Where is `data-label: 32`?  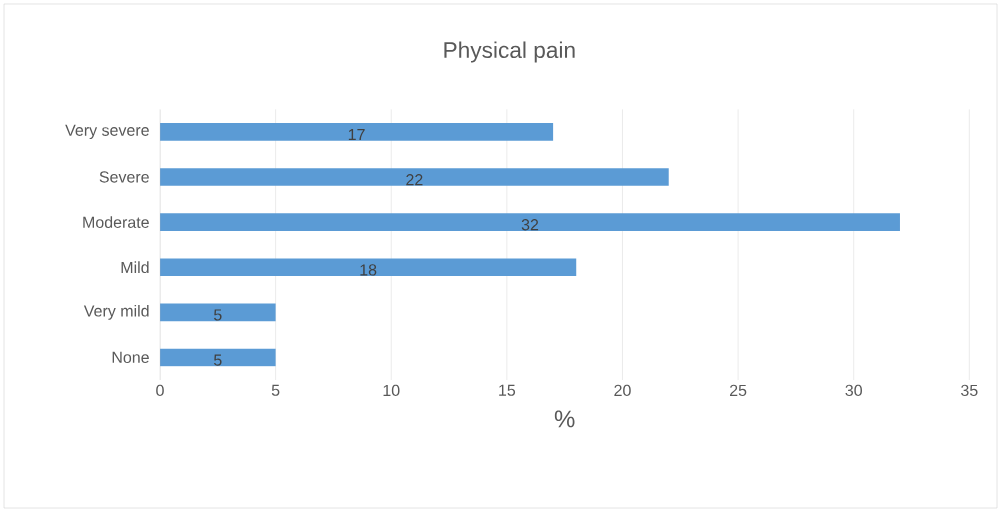 data-label: 32 is located at coordinates (530, 225).